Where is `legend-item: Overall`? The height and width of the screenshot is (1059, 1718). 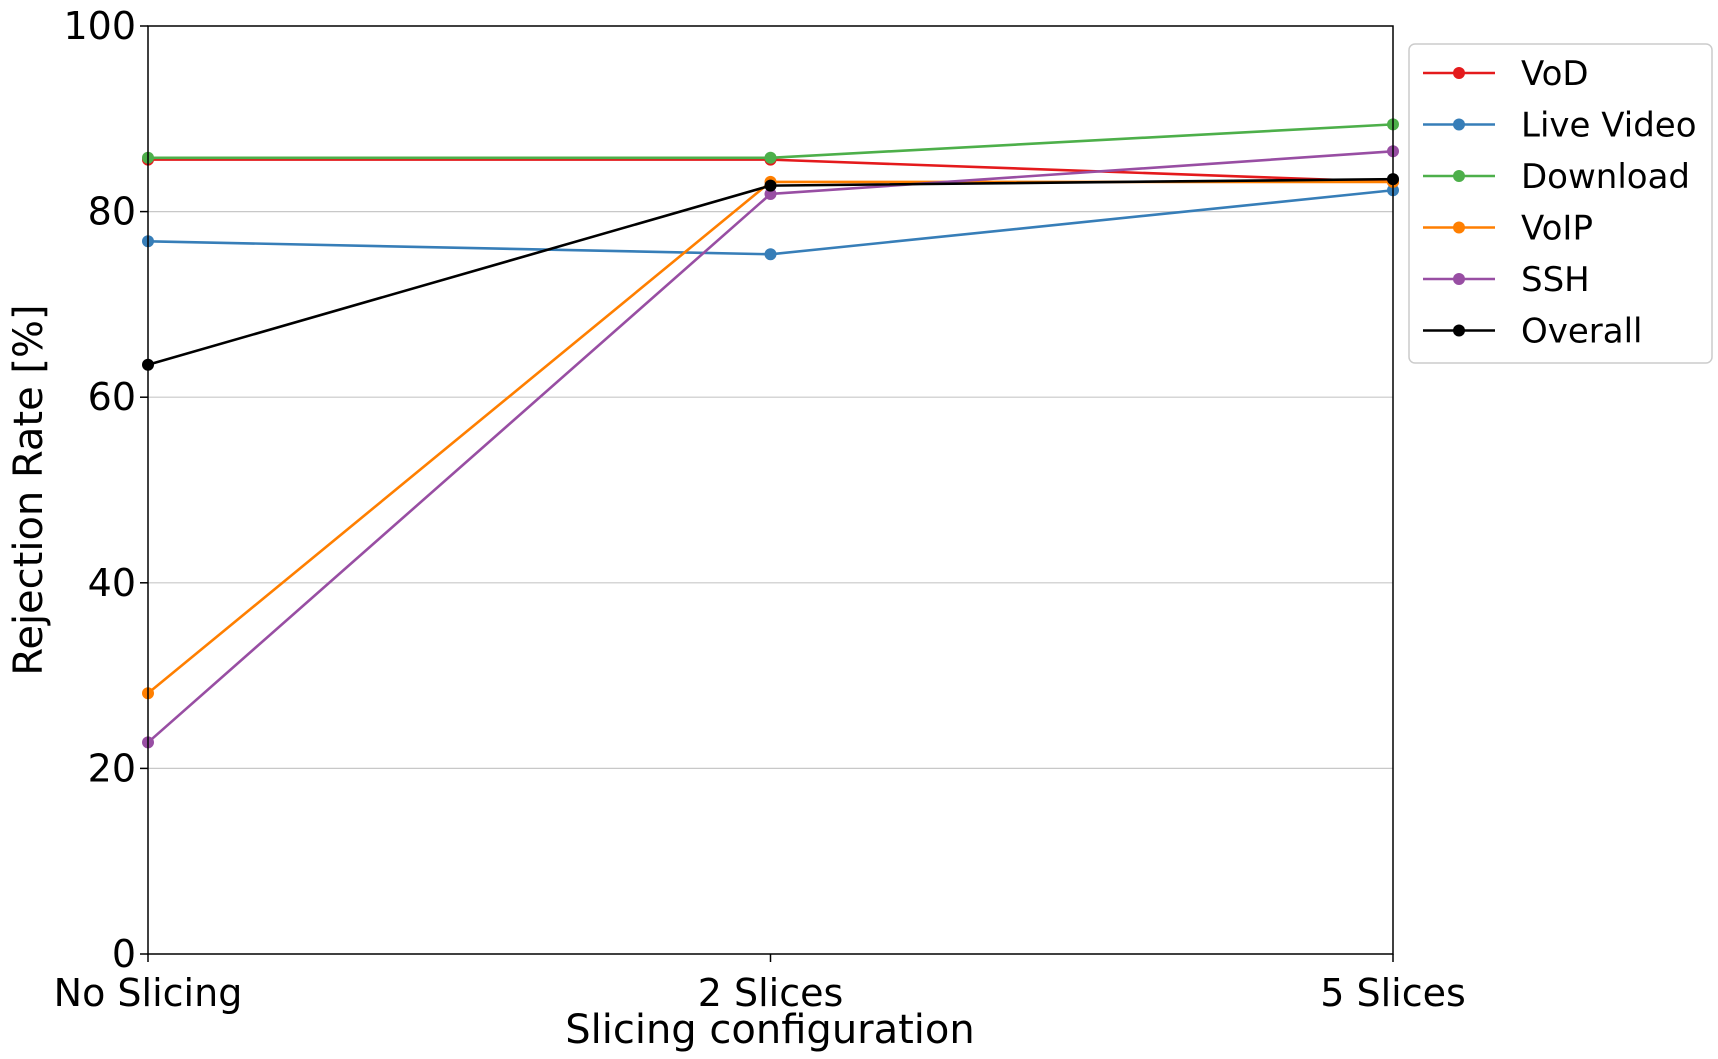
legend-item: Overall is located at coordinates (1533, 332).